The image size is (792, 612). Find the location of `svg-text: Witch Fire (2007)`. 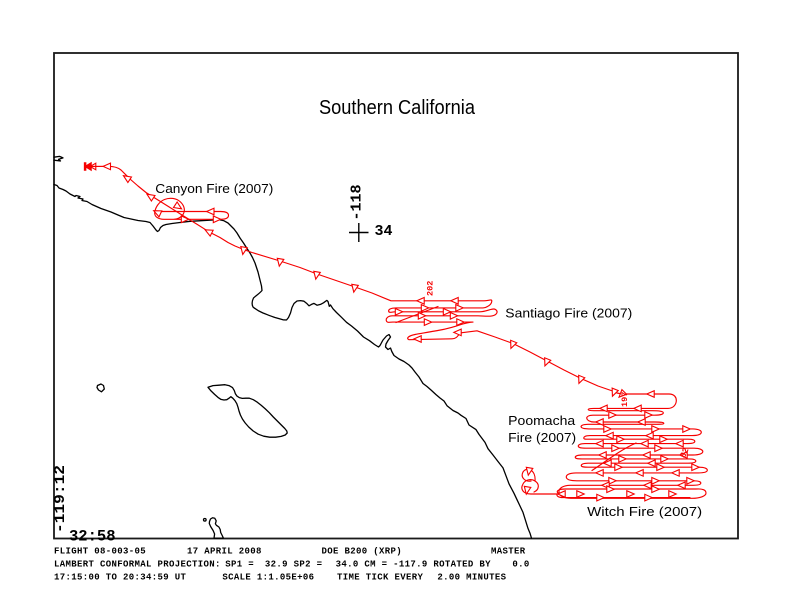

svg-text: Witch Fire (2007) is located at coordinates (644, 511).